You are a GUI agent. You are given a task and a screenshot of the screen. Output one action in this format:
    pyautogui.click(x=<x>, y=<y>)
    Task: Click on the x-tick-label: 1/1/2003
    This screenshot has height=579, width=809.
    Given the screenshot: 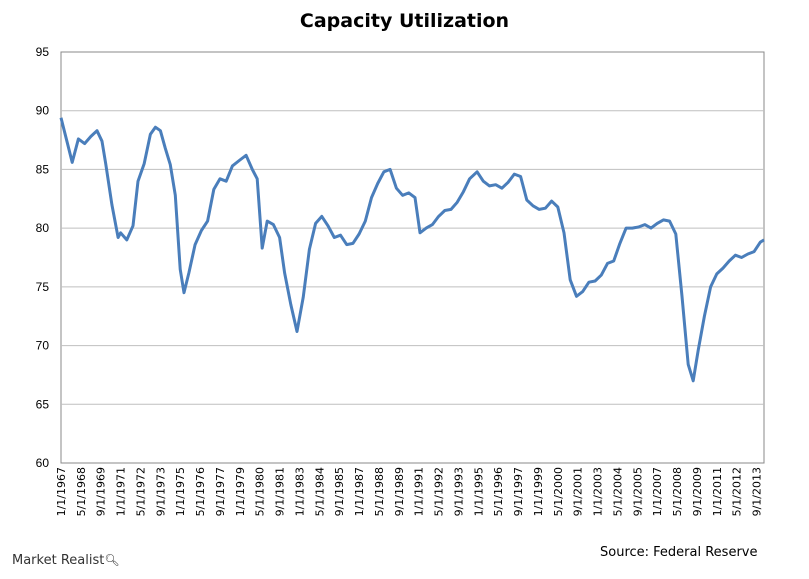 What is the action you would take?
    pyautogui.click(x=598, y=491)
    